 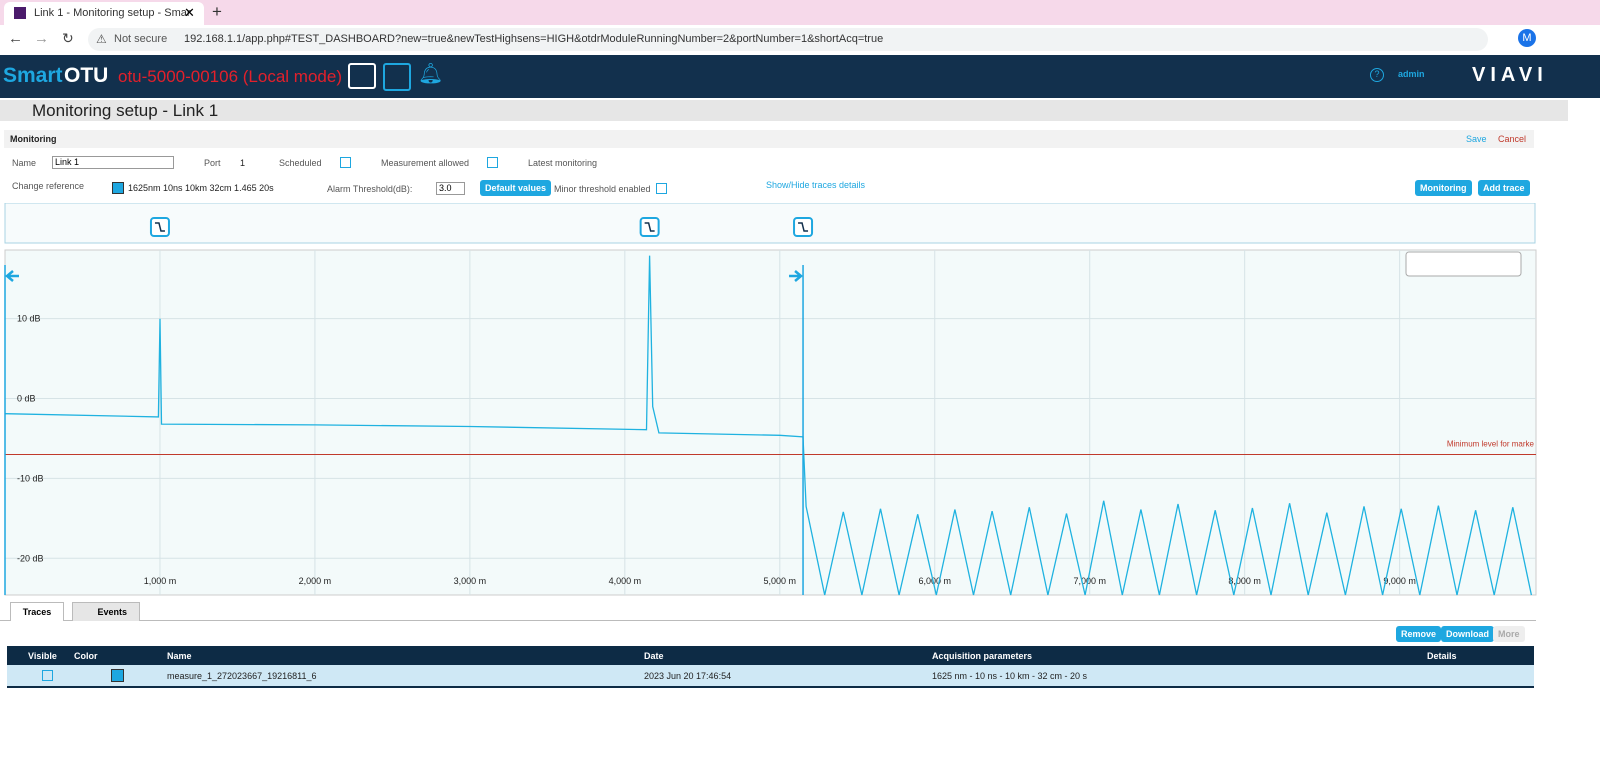 I want to click on tab-line, so click(x=768, y=620).